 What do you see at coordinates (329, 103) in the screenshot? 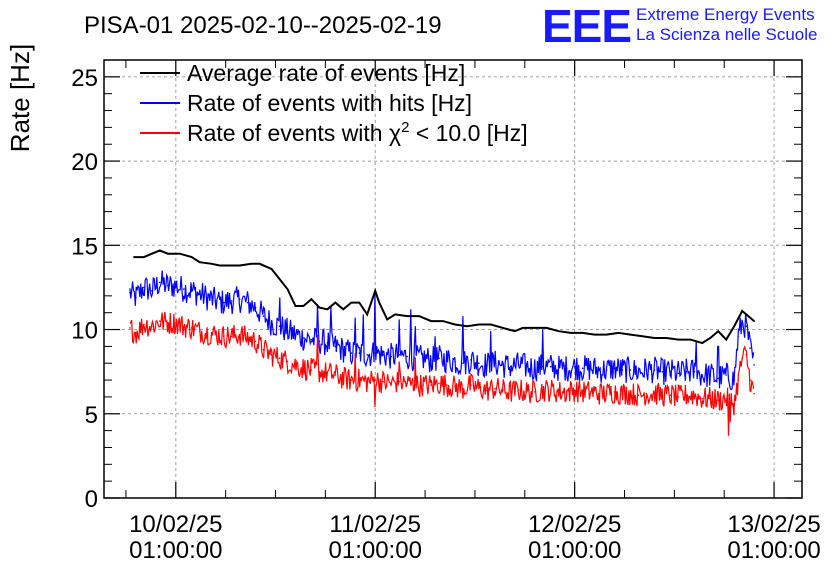
I see `legend-label-hits: Rate of events with hits [Hz]` at bounding box center [329, 103].